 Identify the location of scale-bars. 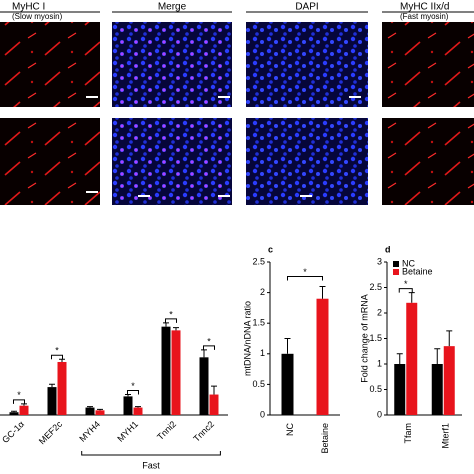
(223, 146).